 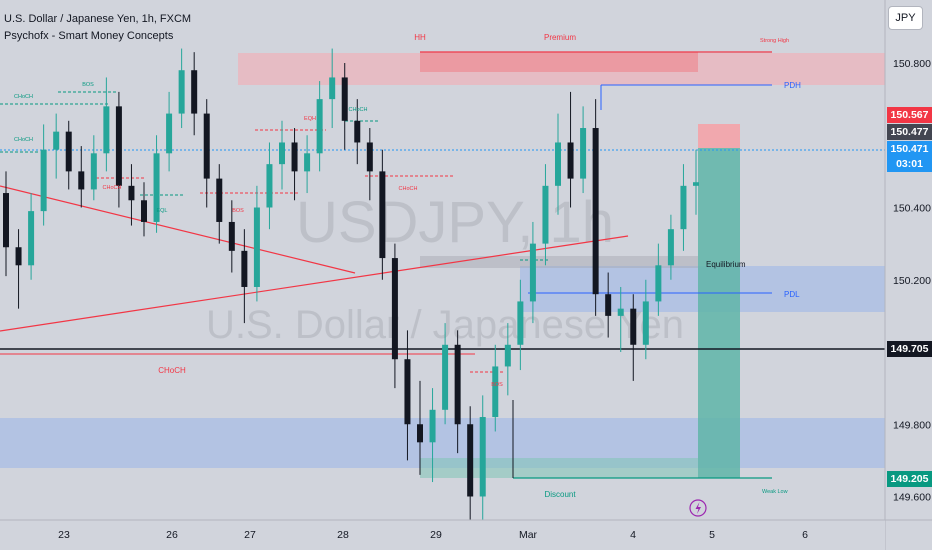 I want to click on equilibrium-zone, so click(x=559, y=262).